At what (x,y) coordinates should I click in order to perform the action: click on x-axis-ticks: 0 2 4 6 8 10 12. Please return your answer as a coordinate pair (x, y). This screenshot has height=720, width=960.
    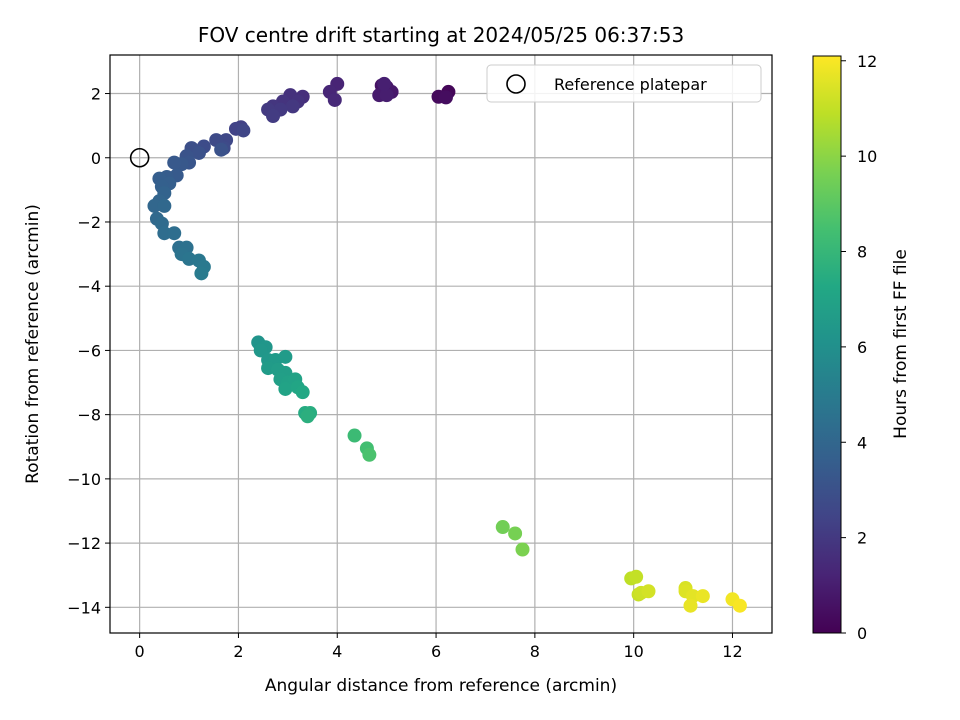
    Looking at the image, I should click on (439, 647).